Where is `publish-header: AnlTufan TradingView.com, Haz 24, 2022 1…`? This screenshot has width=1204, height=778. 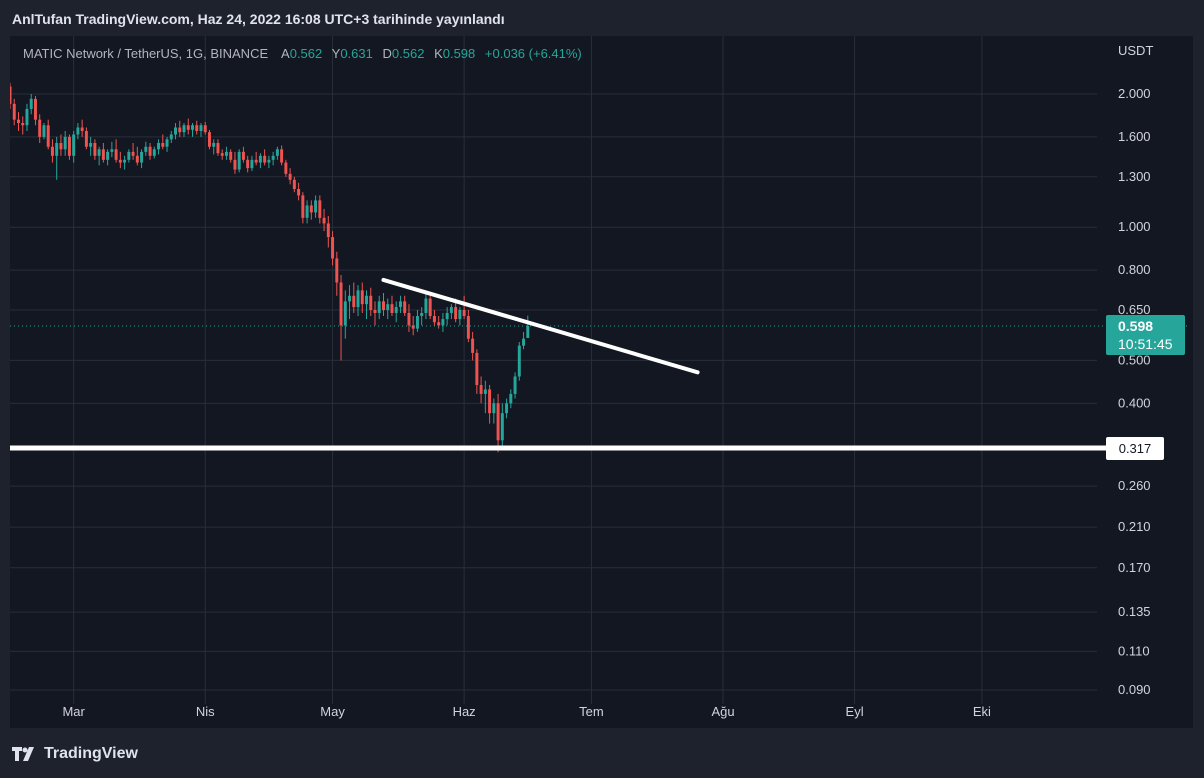 publish-header: AnlTufan TradingView.com, Haz 24, 2022 1… is located at coordinates (258, 19).